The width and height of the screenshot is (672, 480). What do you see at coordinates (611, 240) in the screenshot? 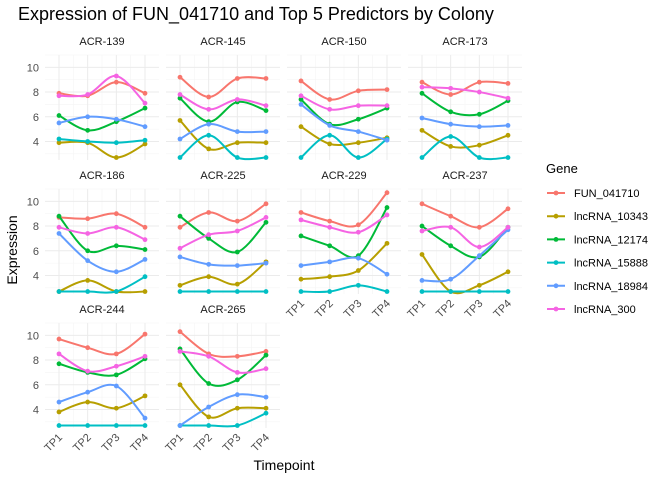
I see `legend-label: lncRNA_12174` at bounding box center [611, 240].